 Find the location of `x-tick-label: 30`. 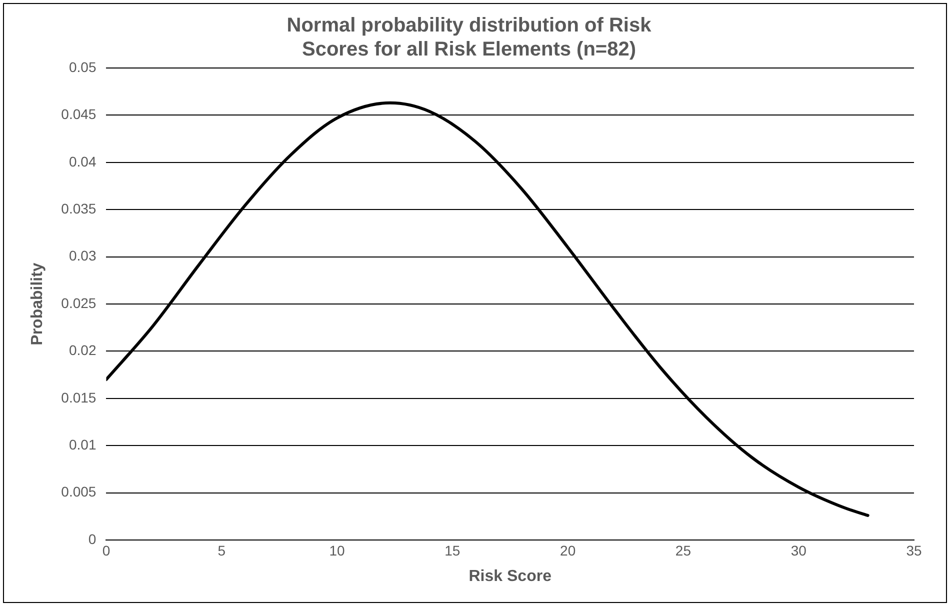

x-tick-label: 30 is located at coordinates (798, 550).